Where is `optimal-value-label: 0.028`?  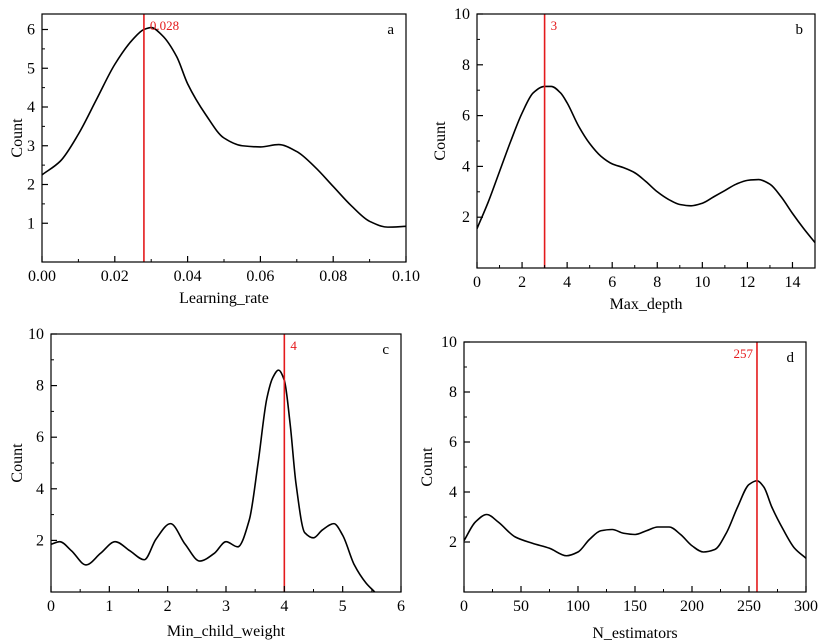 optimal-value-label: 0.028 is located at coordinates (164, 25).